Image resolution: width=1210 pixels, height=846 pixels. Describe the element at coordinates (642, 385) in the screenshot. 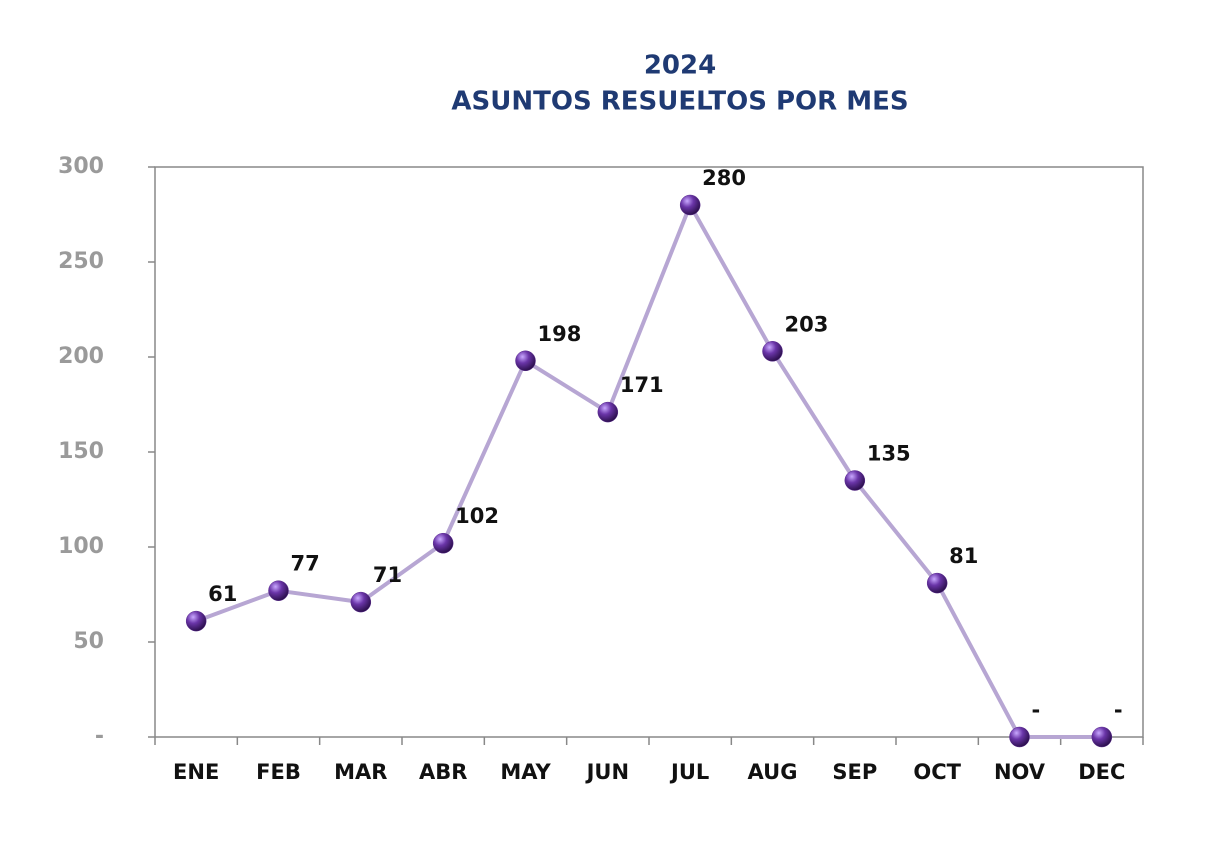

I see `data-label: 171` at that location.